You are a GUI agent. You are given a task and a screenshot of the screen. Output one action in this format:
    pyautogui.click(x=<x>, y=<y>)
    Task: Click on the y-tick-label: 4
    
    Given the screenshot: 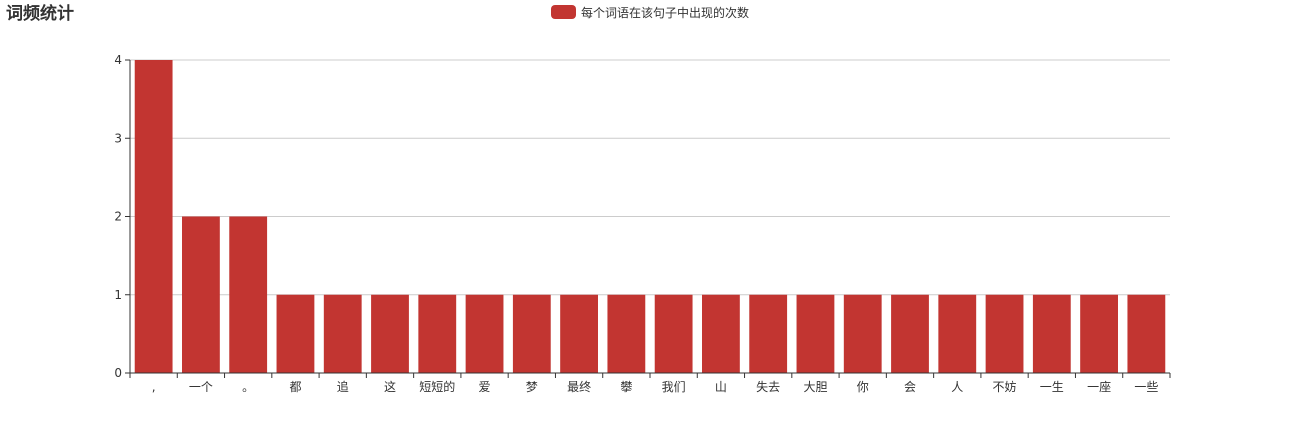 What is the action you would take?
    pyautogui.click(x=118, y=60)
    